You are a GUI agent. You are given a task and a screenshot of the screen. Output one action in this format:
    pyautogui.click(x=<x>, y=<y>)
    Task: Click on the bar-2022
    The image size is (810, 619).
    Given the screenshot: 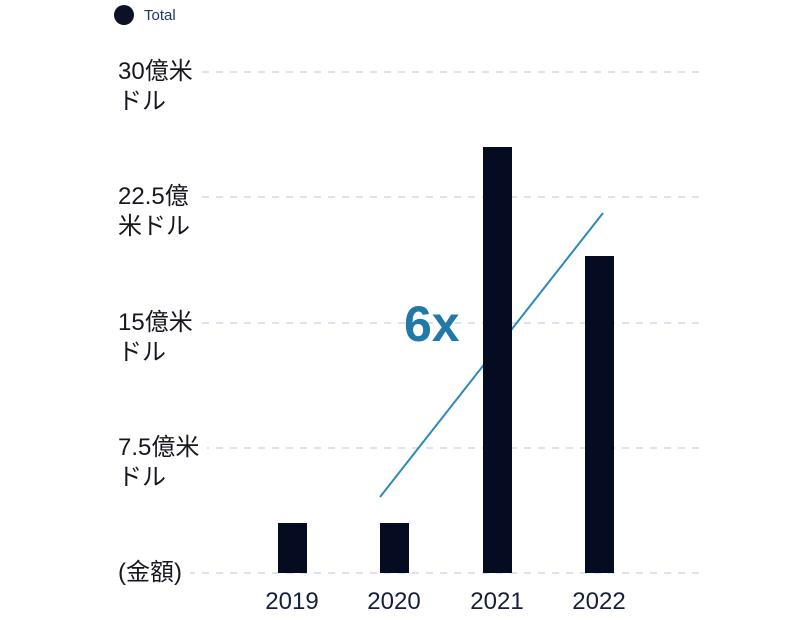 What is the action you would take?
    pyautogui.click(x=599, y=414)
    